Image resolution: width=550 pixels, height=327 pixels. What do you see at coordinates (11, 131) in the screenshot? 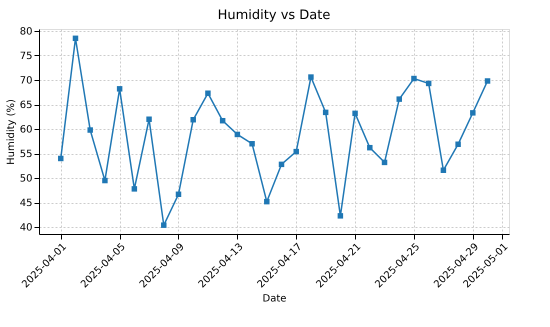
I see `y-axis-title: Humidity (%)` at bounding box center [11, 131].